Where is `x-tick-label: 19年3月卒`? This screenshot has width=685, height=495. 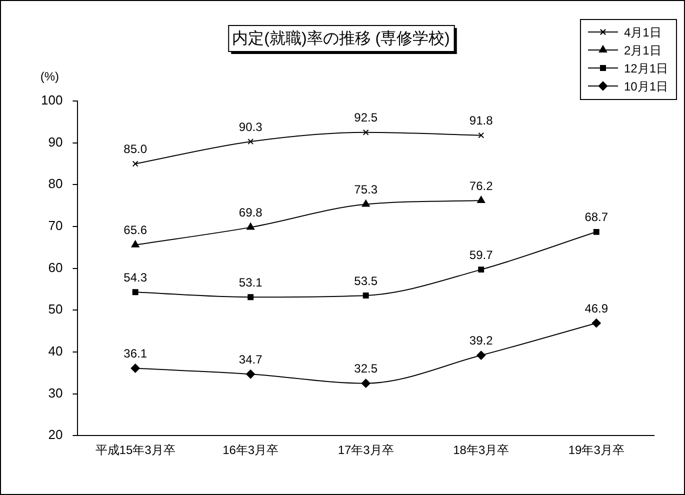 x-tick-label: 19年3月卒 is located at coordinates (596, 450).